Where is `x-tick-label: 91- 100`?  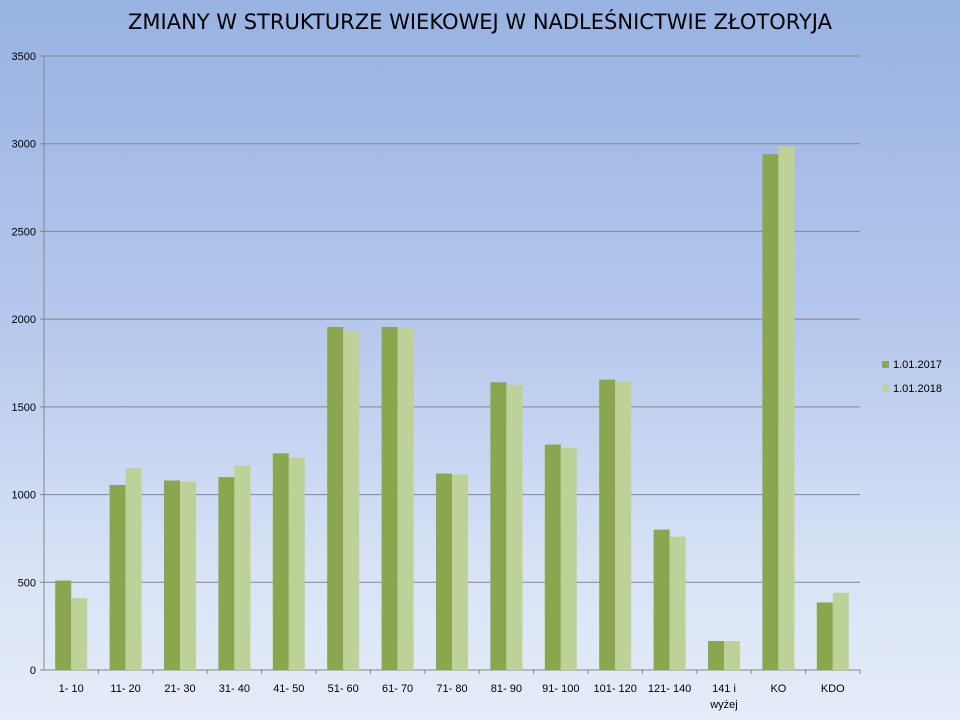 x-tick-label: 91- 100 is located at coordinates (560, 689).